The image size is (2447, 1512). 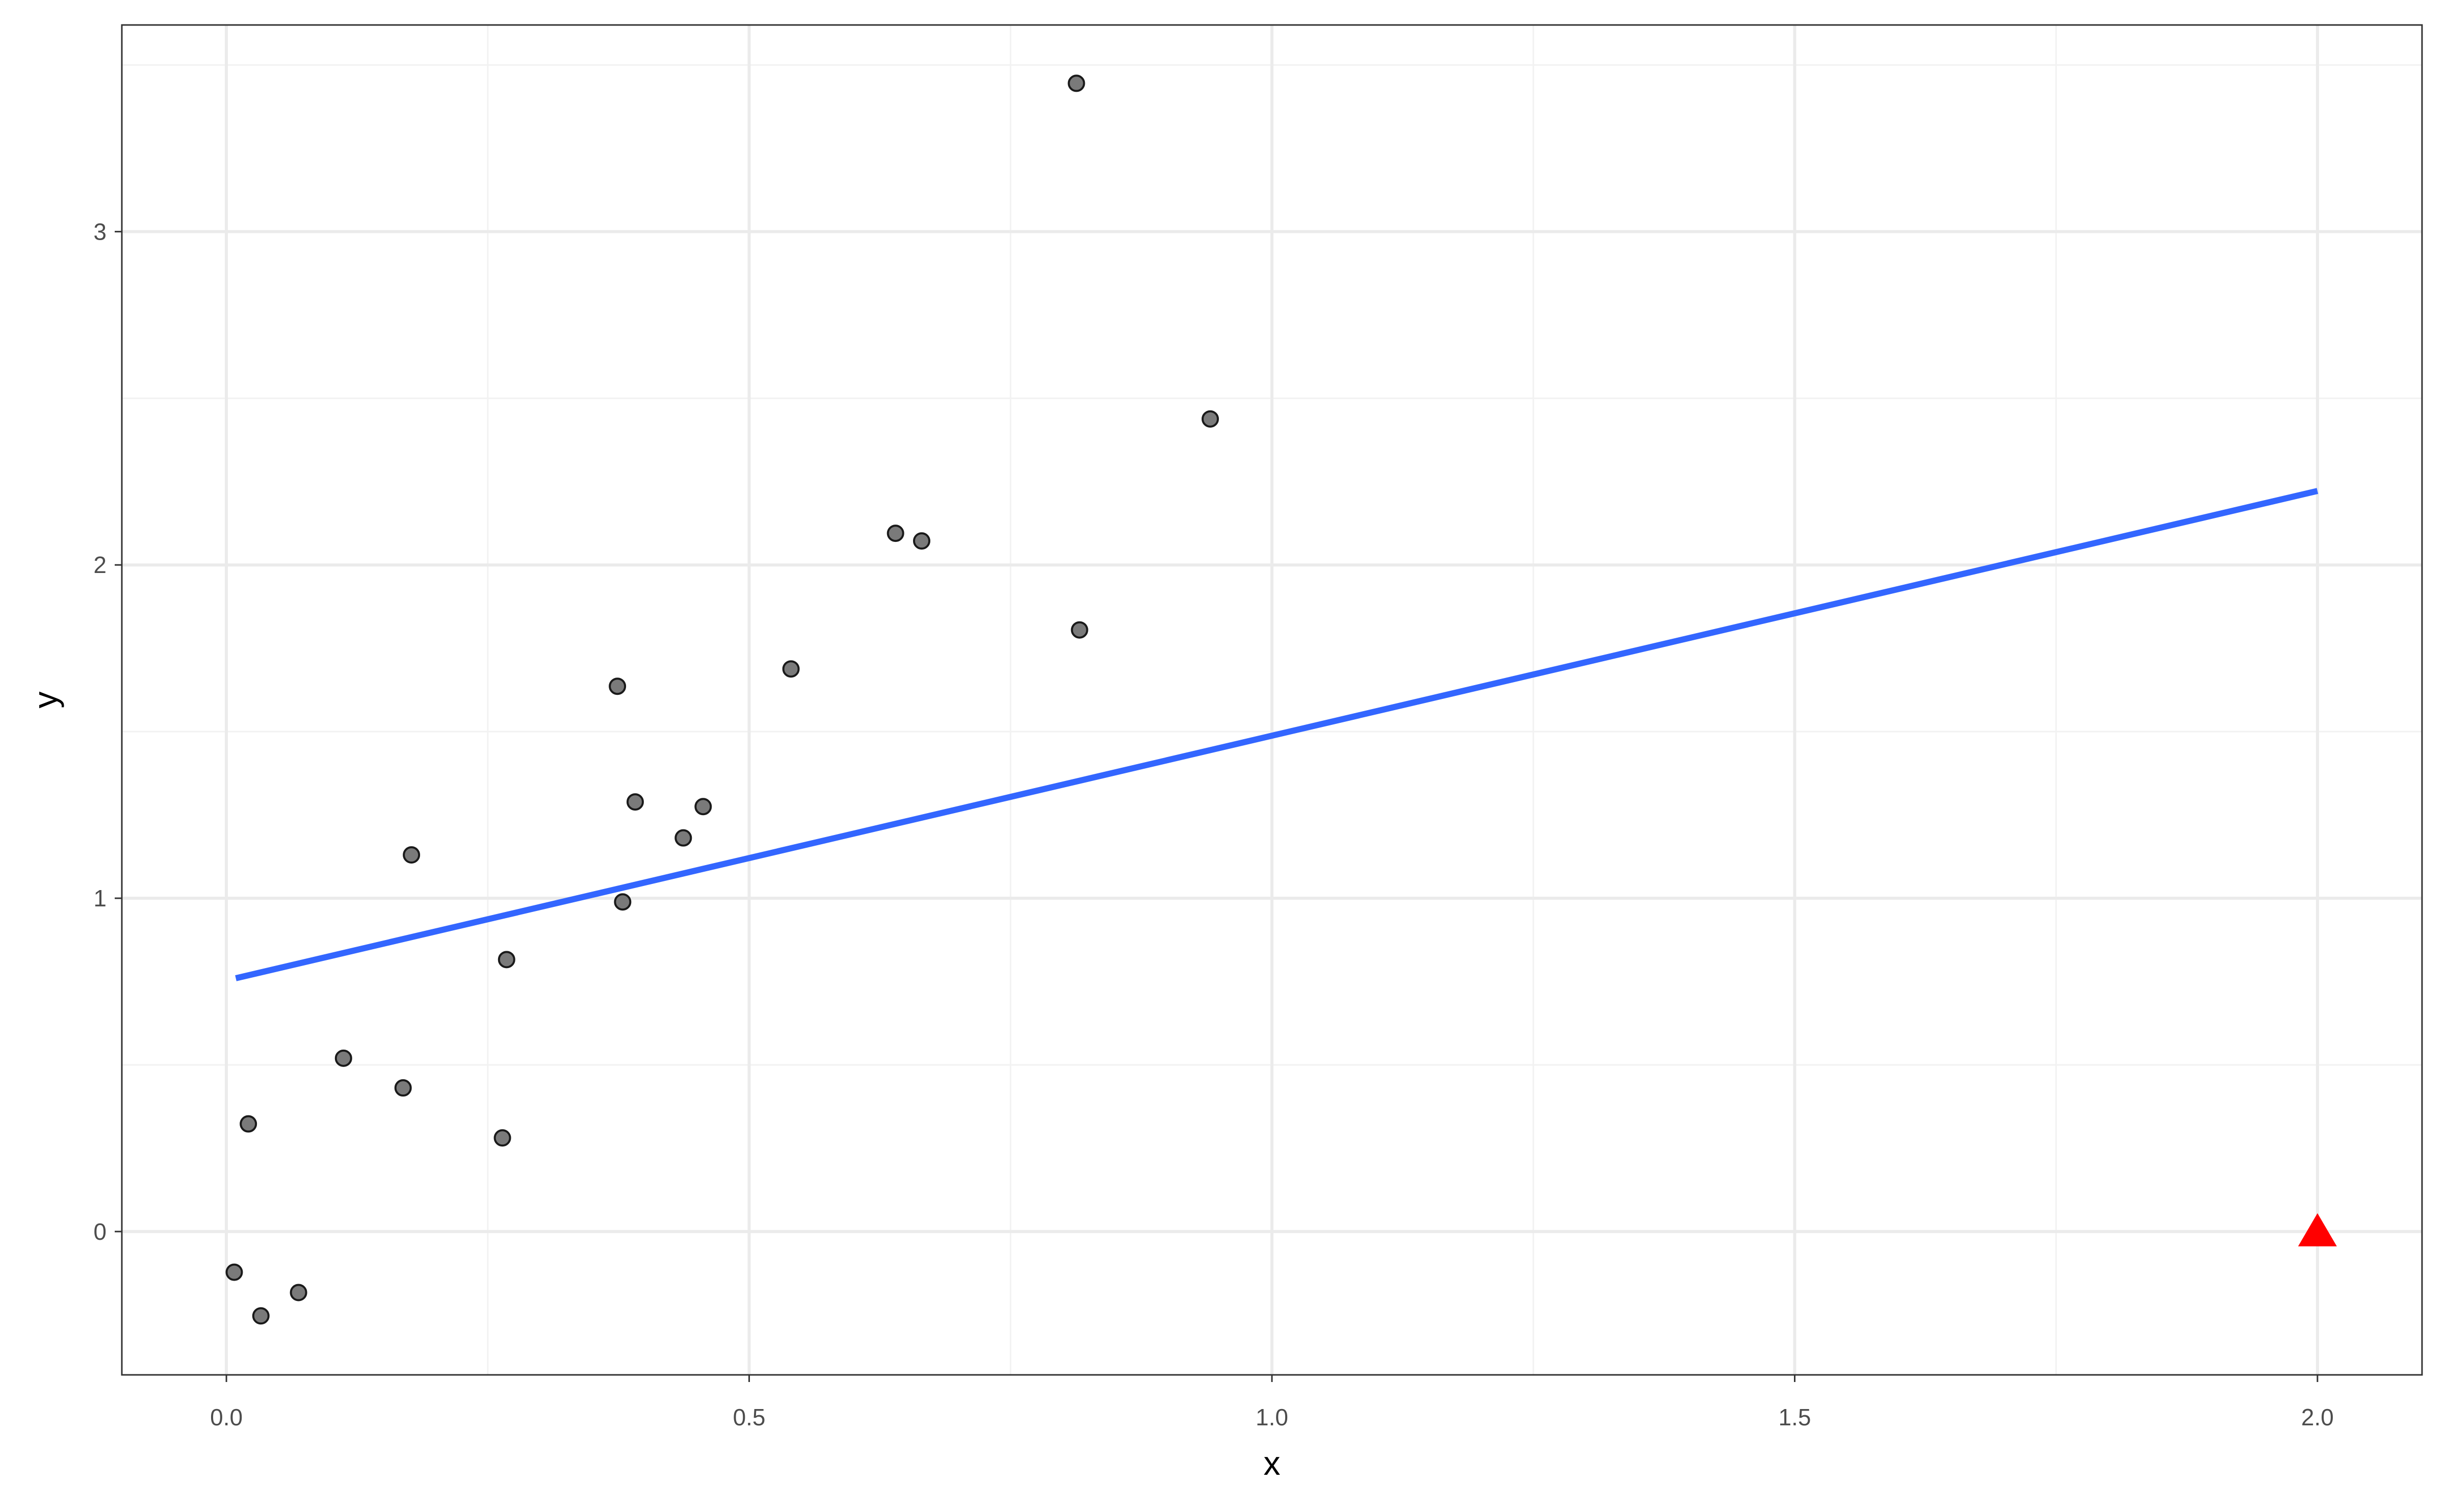 I want to click on x-tick-label: 0.5, so click(x=749, y=1417).